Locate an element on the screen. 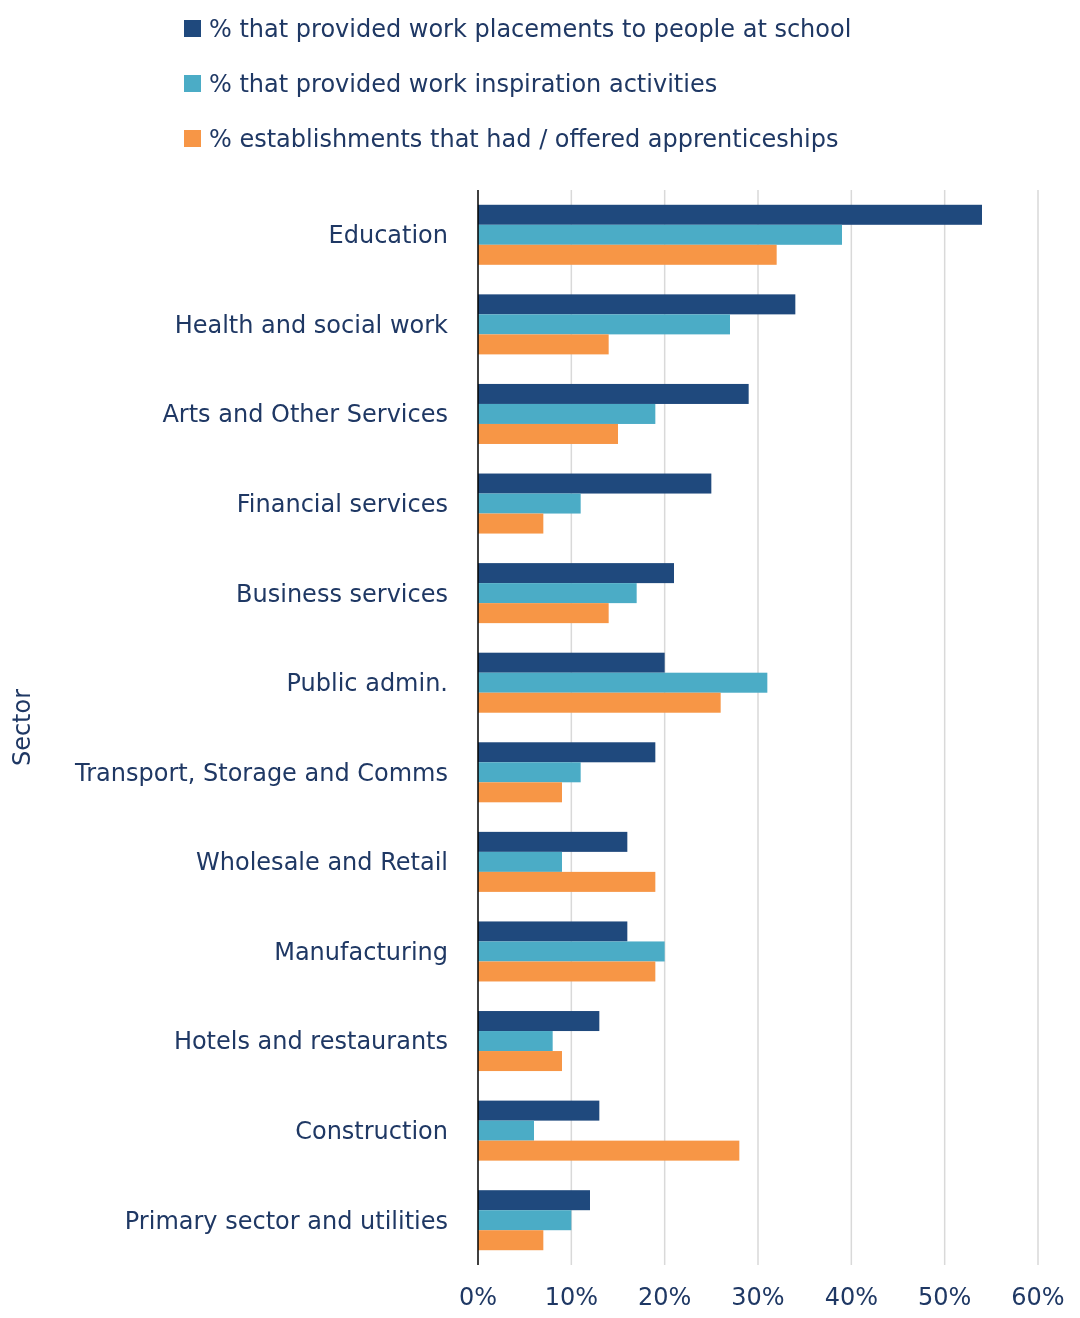  y-tick-label: Primary sector and utilities is located at coordinates (286, 1220).